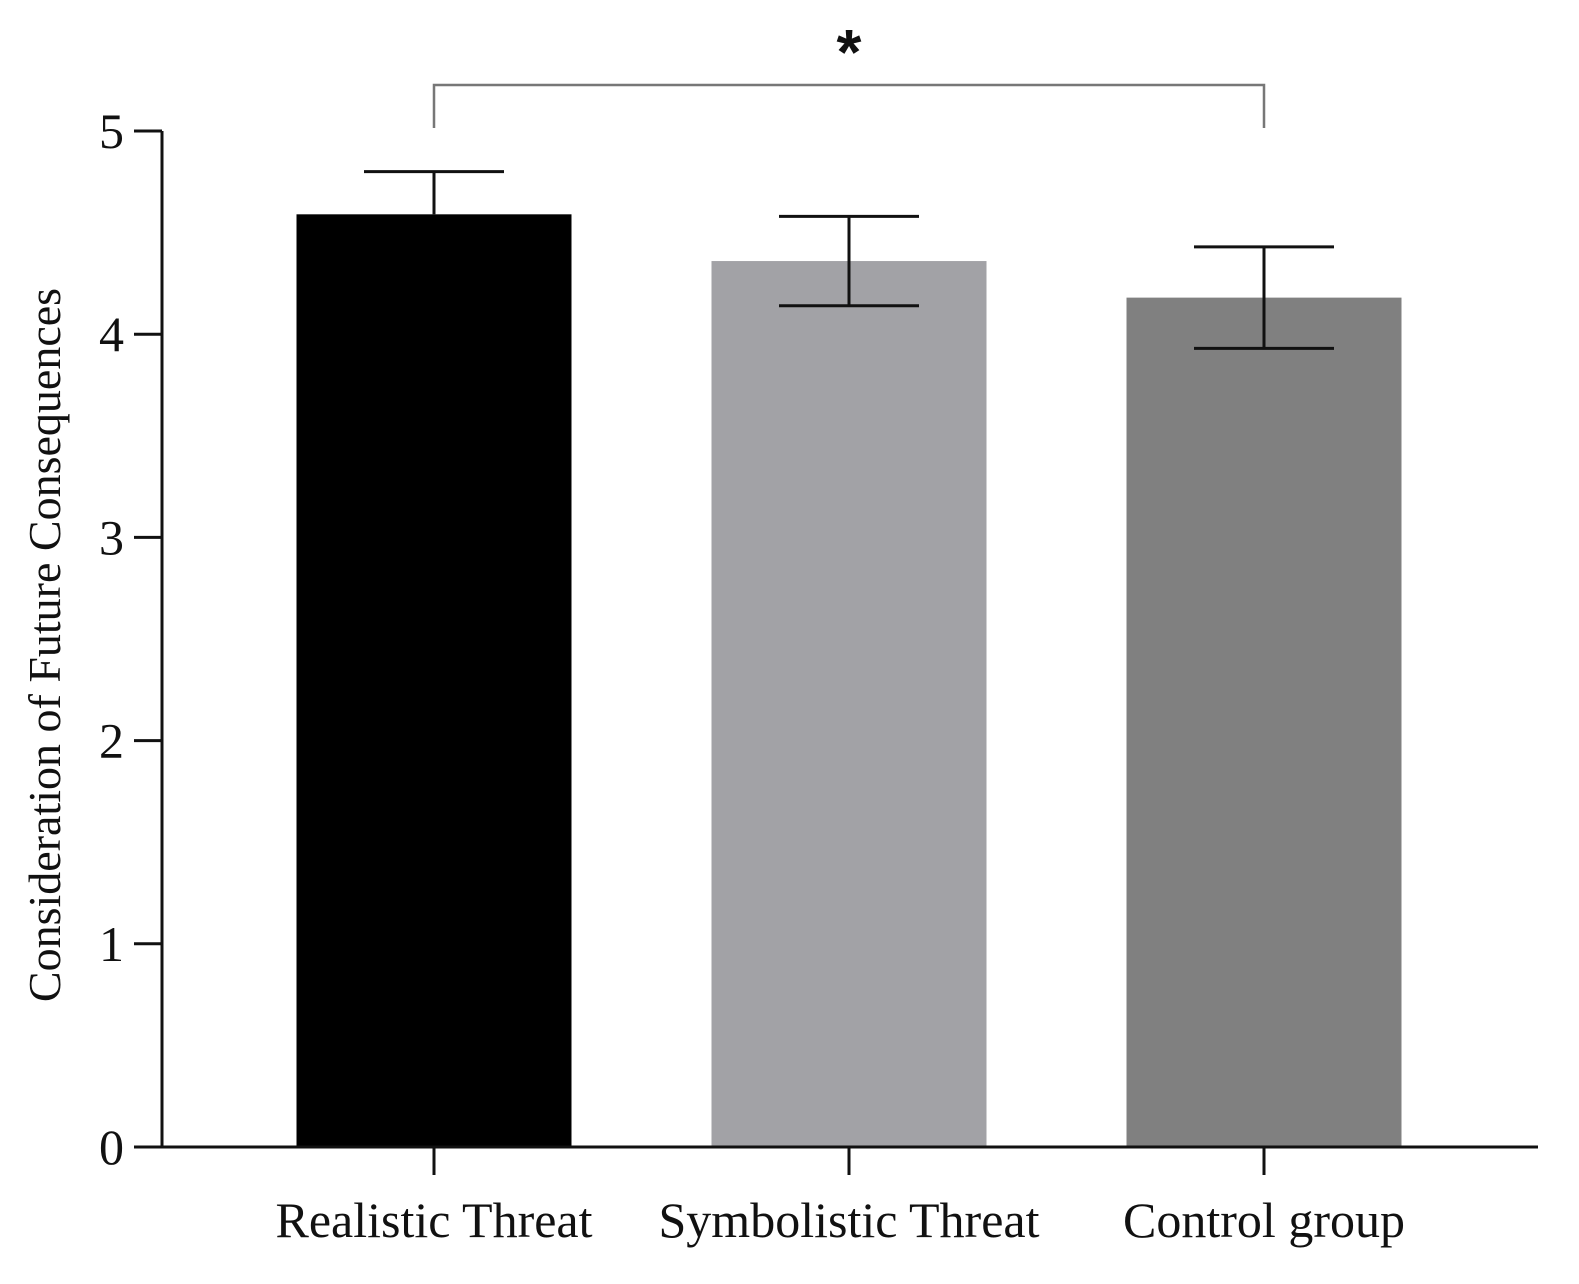 This screenshot has width=1579, height=1284. What do you see at coordinates (849, 260) in the screenshot?
I see `error-bars-layer` at bounding box center [849, 260].